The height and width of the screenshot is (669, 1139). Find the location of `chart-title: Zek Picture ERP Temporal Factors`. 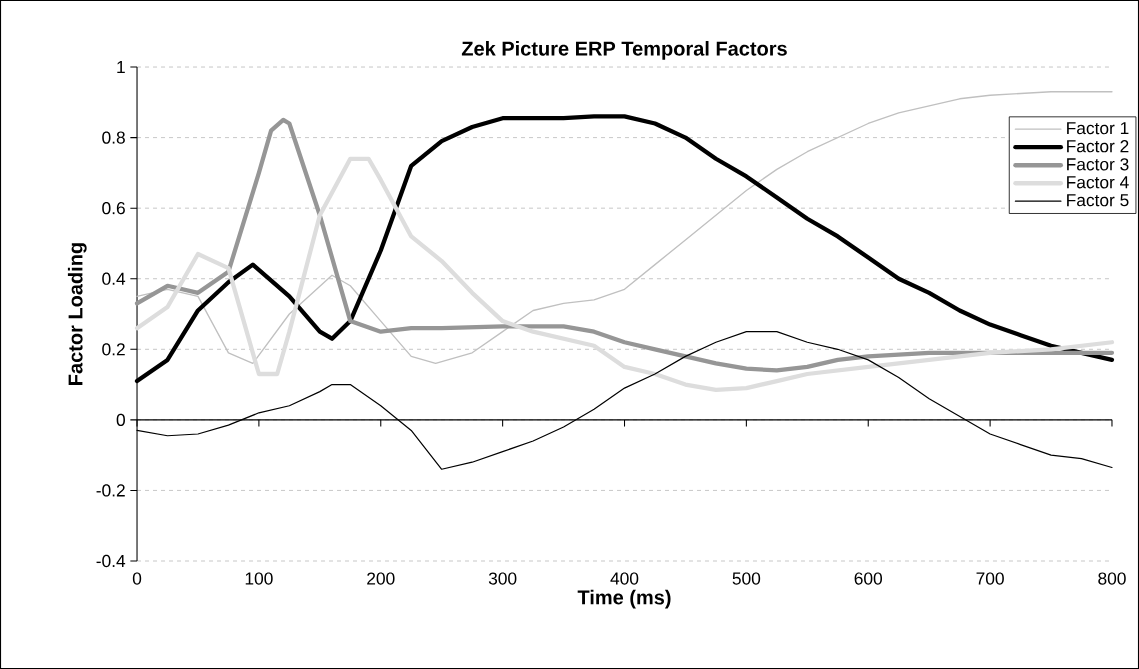

chart-title: Zek Picture ERP Temporal Factors is located at coordinates (624, 50).